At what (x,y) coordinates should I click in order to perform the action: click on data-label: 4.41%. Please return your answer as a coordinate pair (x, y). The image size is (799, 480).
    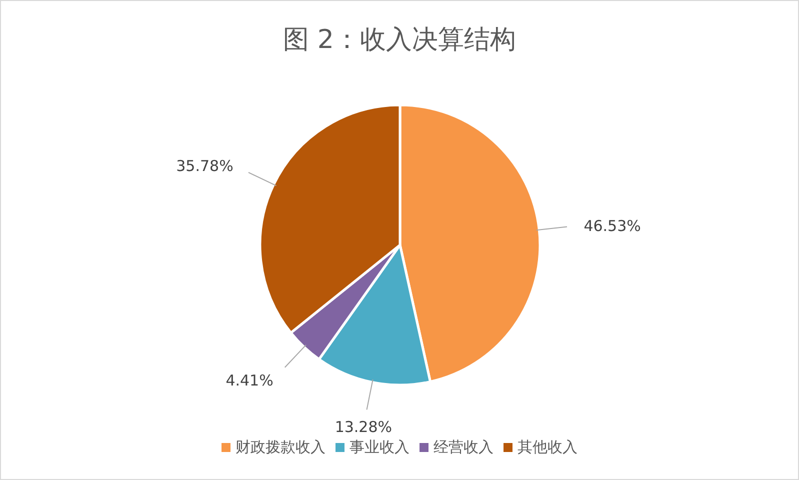
    Looking at the image, I should click on (250, 381).